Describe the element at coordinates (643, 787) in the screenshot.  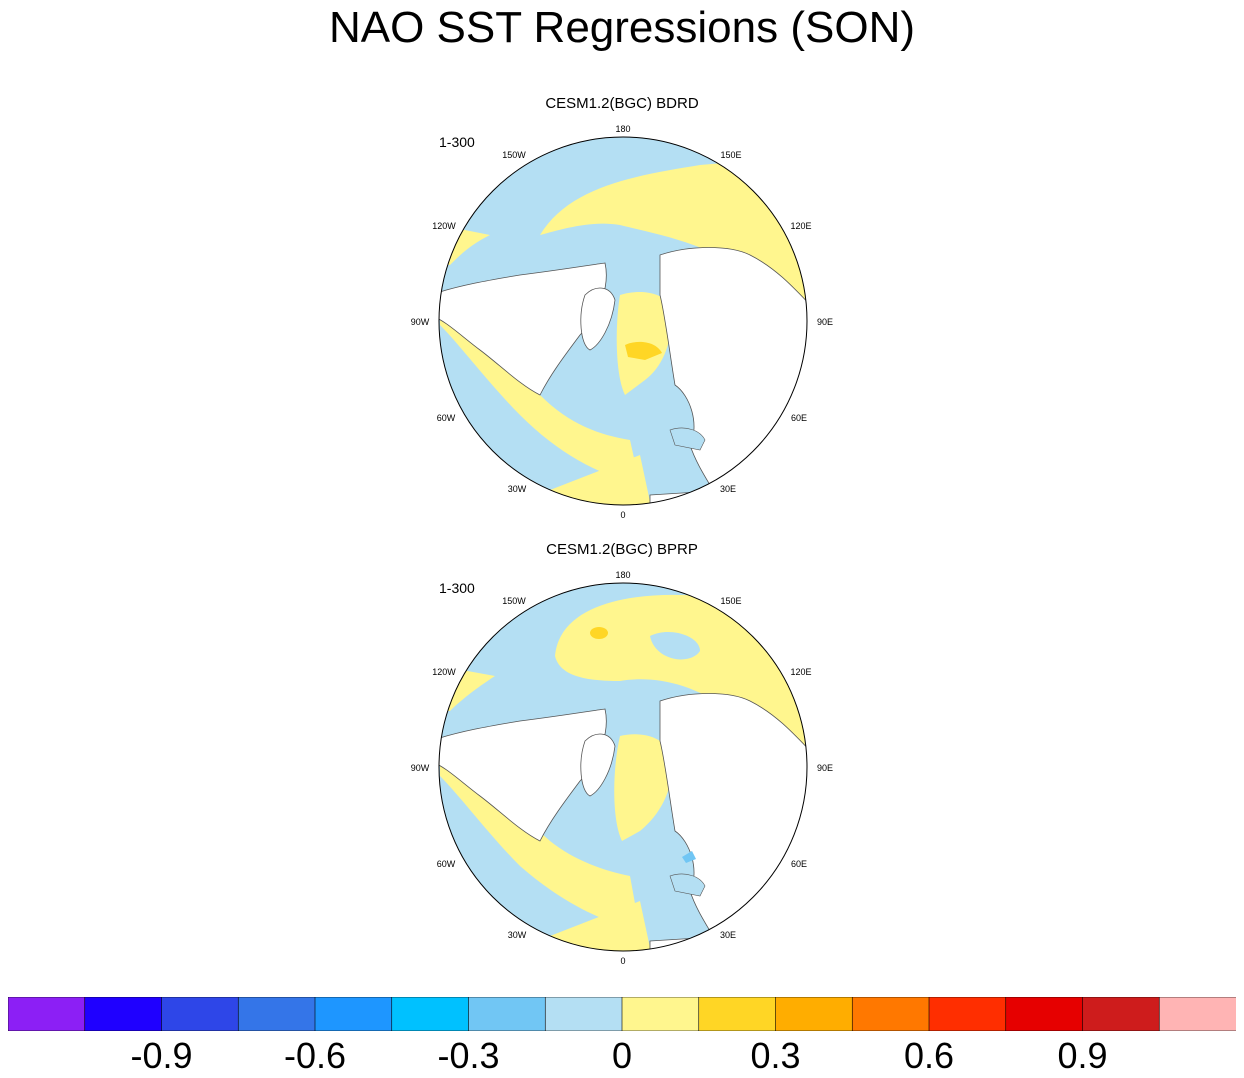
I see `positive-nordic-region` at that location.